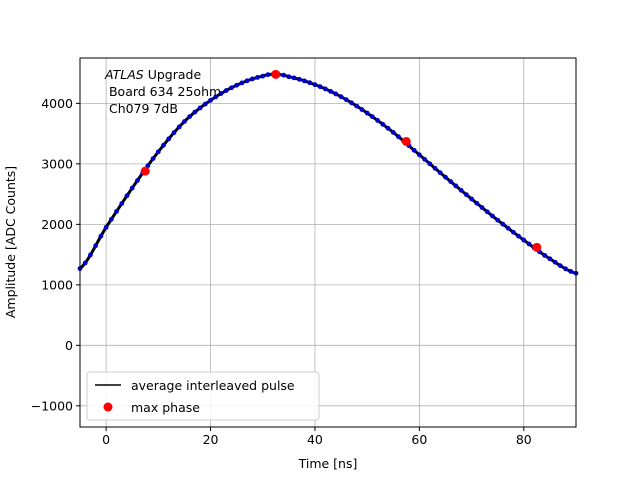 This screenshot has height=480, width=640. I want to click on legend-marker-swatch, so click(108, 407).